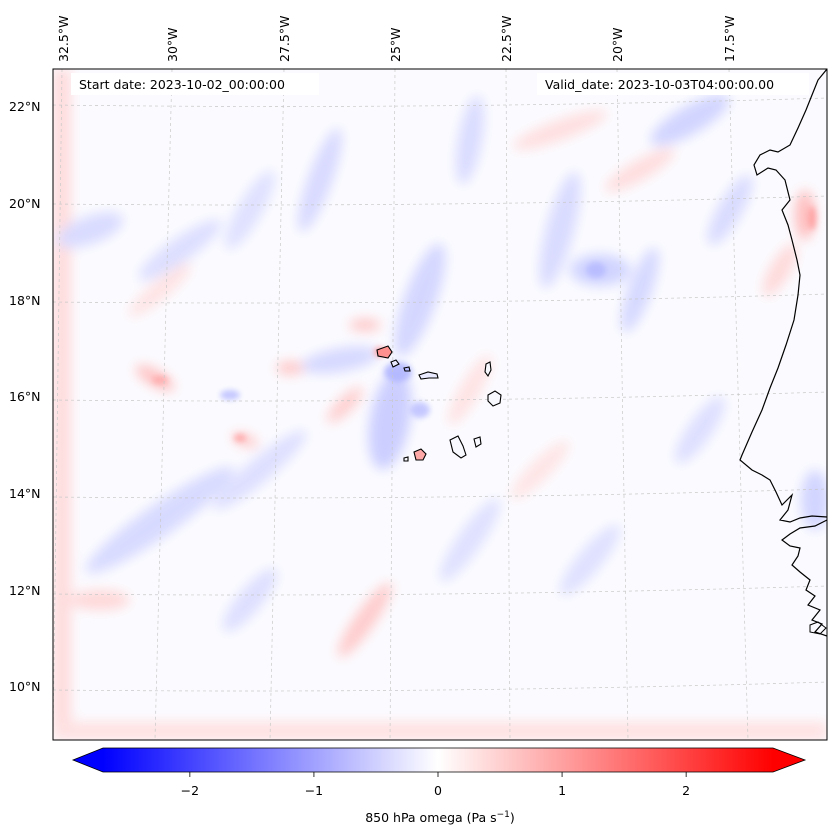  What do you see at coordinates (384, 352) in the screenshot?
I see `island-santo-antao` at bounding box center [384, 352].